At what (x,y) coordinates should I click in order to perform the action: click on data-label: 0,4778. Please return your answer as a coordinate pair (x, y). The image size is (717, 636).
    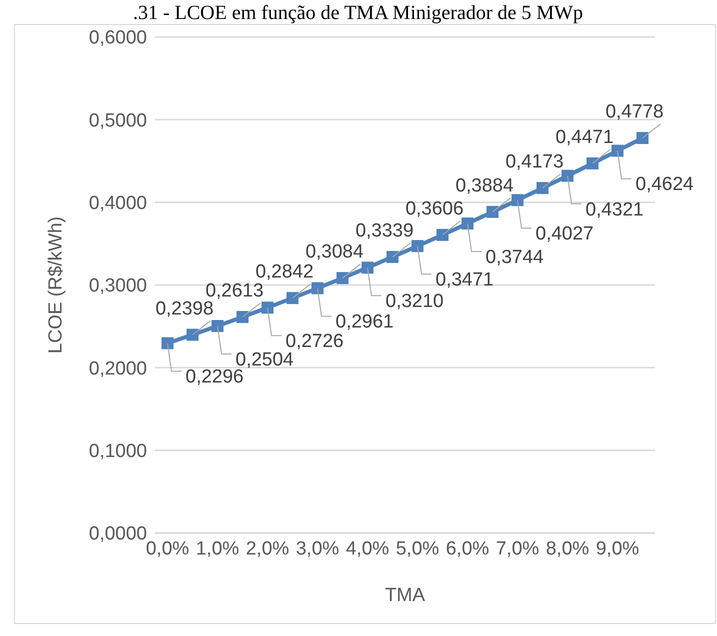
    Looking at the image, I should click on (634, 112).